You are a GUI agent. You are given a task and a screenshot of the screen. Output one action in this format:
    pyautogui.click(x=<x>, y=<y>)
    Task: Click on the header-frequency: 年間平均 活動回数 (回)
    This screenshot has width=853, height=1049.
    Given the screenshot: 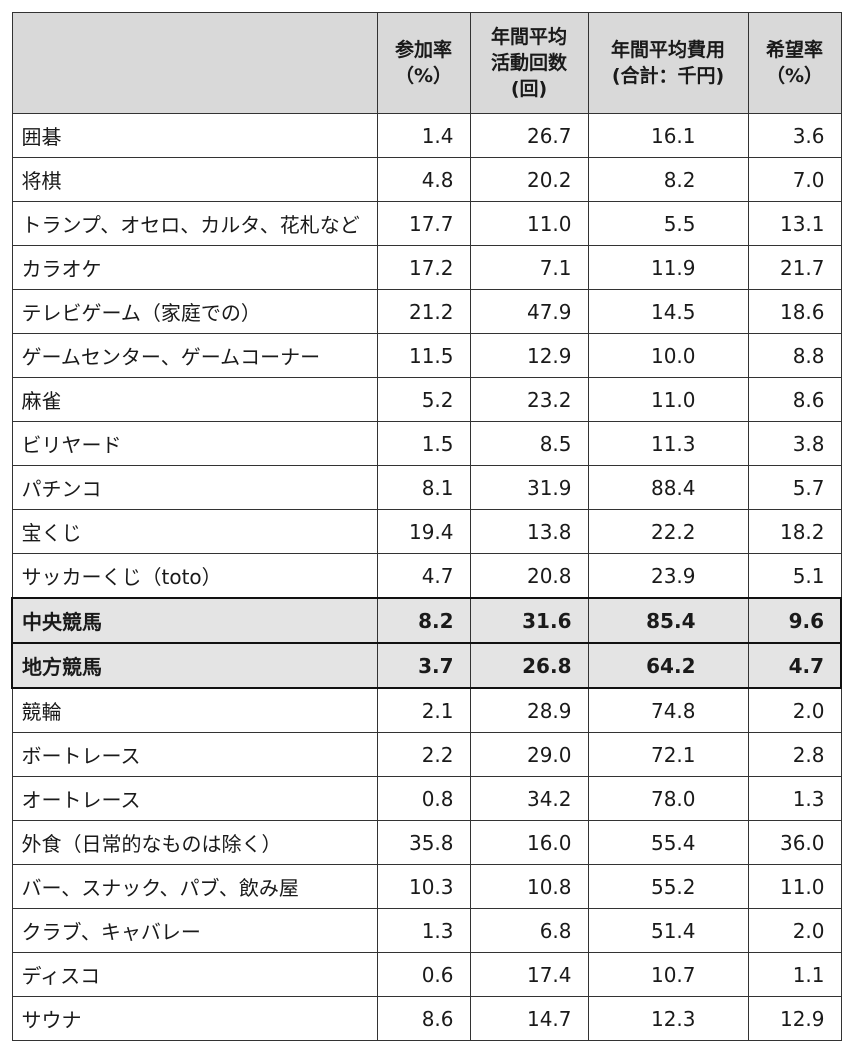 What is the action you would take?
    pyautogui.click(x=529, y=63)
    